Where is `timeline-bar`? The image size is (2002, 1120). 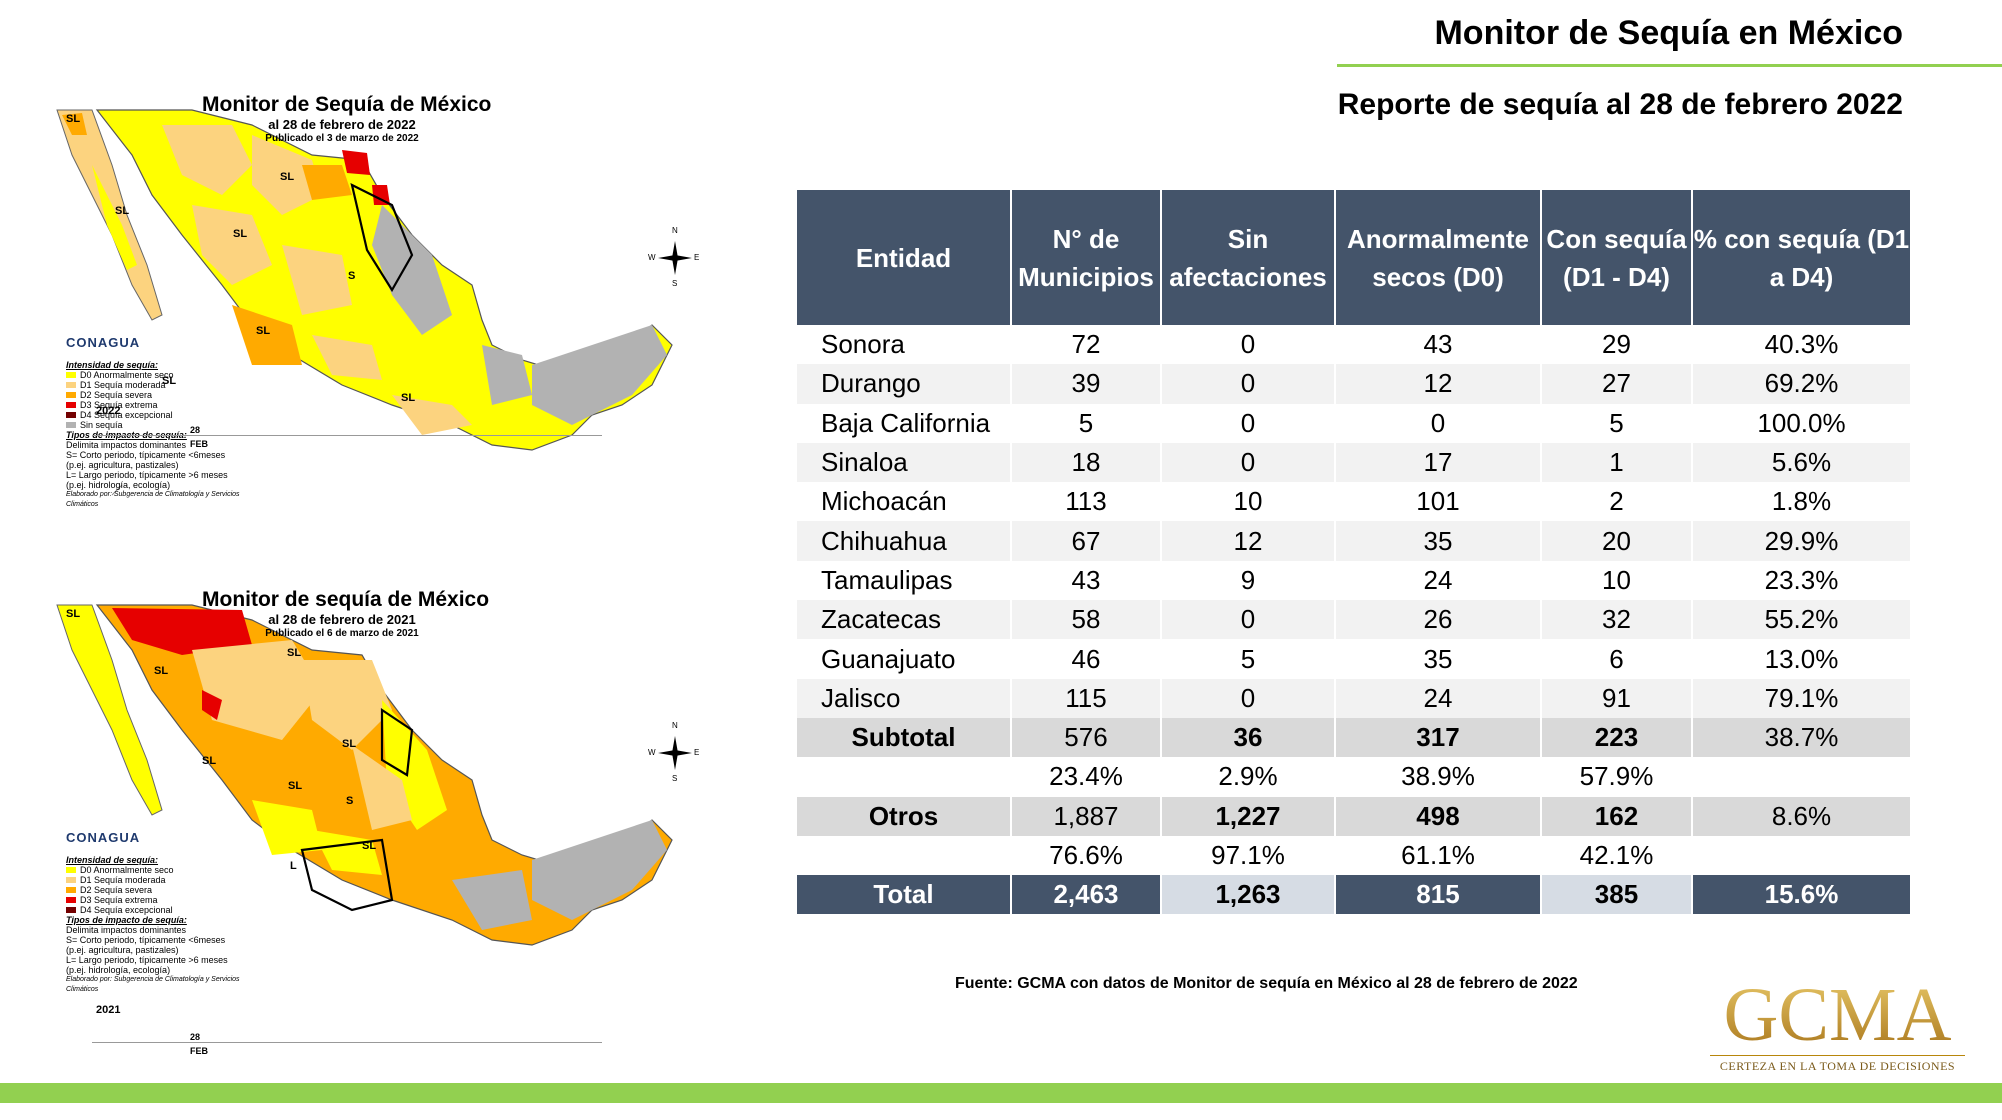
timeline-bar is located at coordinates (347, 435).